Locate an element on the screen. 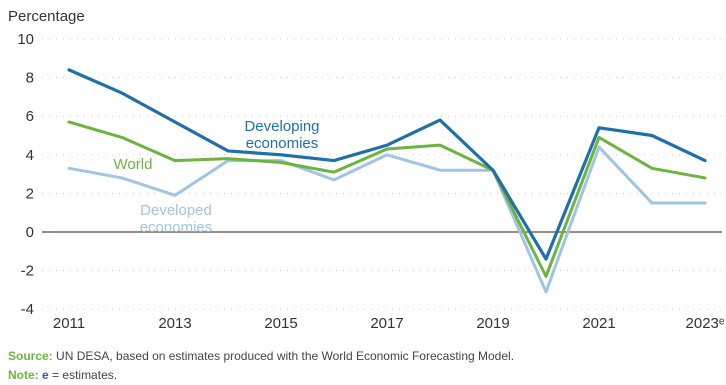  y-tick-label: 4 is located at coordinates (30, 155).